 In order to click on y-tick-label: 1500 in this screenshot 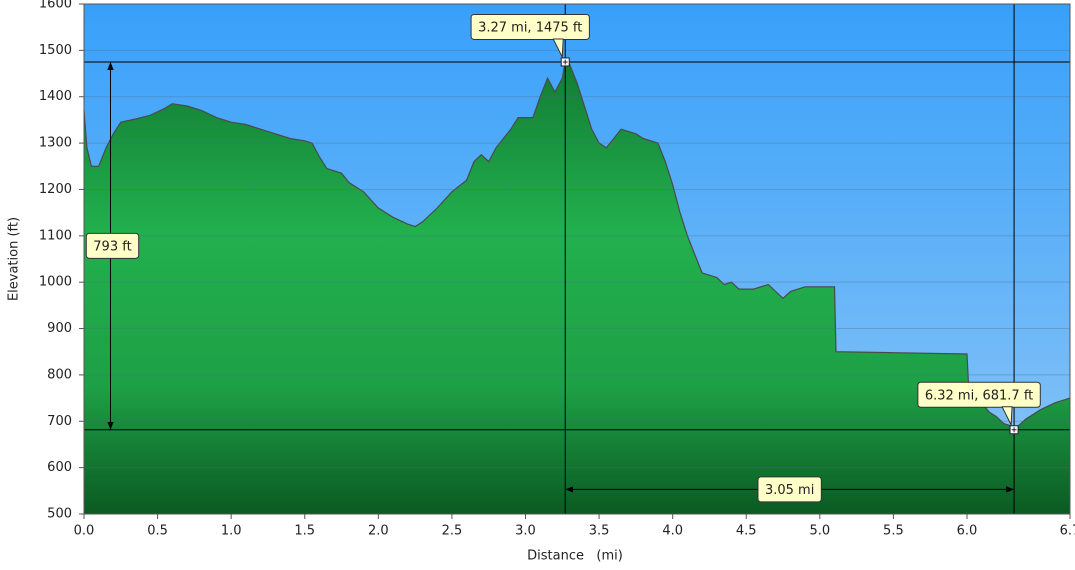, I will do `click(55, 50)`.